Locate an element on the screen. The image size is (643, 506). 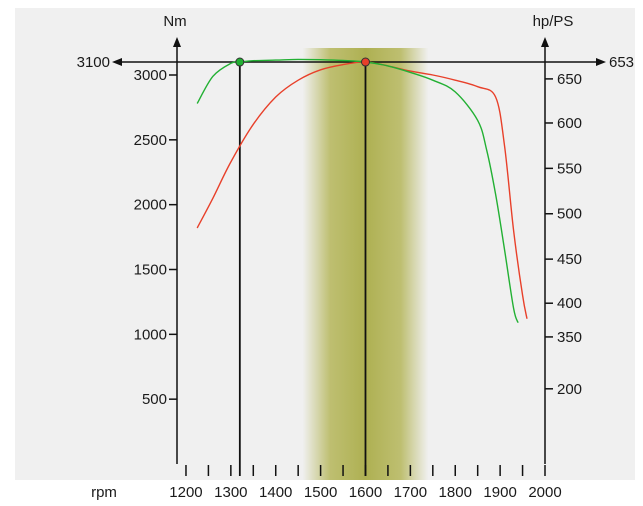
right-tick-label: 200 is located at coordinates (569, 389).